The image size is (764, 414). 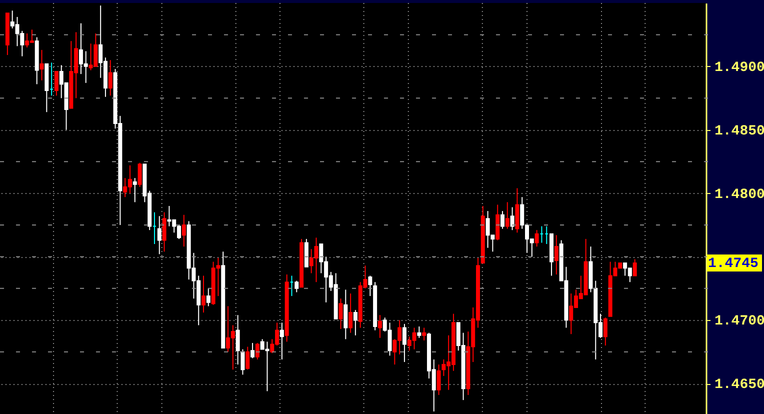 What do you see at coordinates (739, 68) in the screenshot?
I see `y-tick-label: 1.4900` at bounding box center [739, 68].